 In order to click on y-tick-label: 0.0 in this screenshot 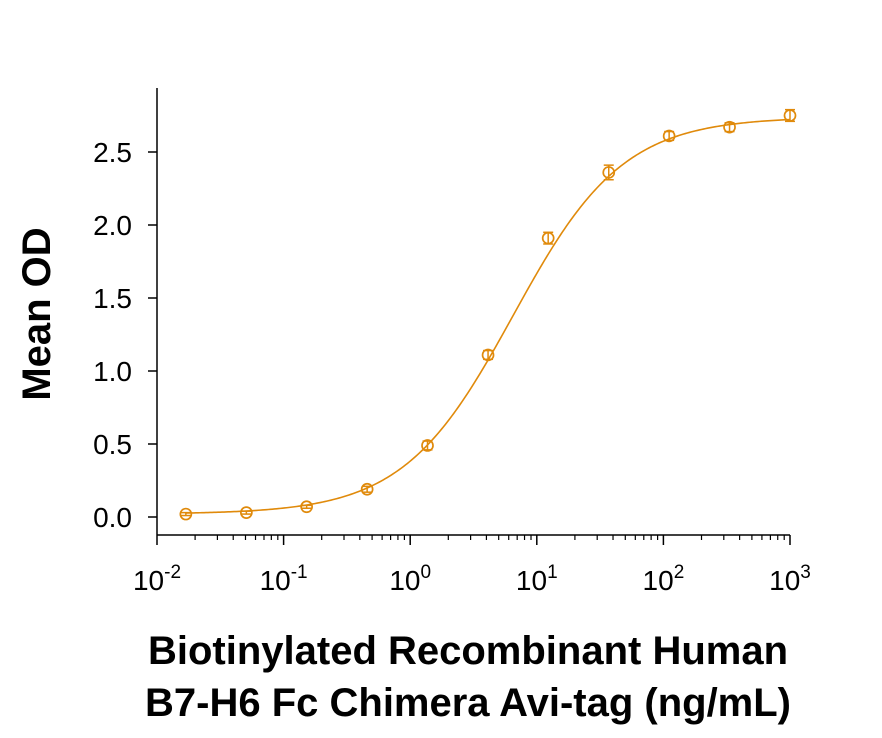, I will do `click(112, 517)`.